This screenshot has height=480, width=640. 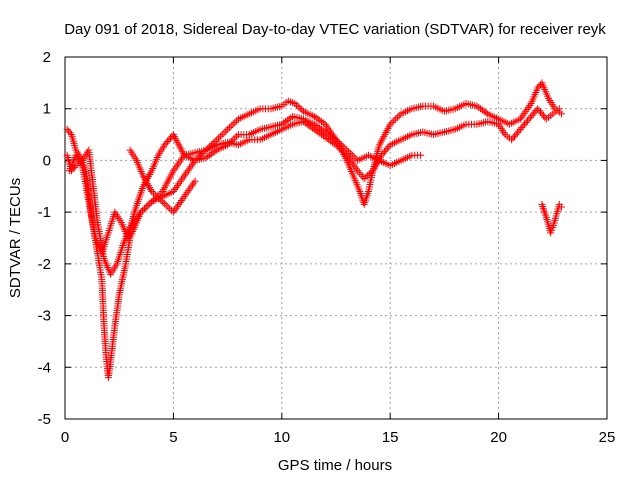 I want to click on series-track-d, so click(x=162, y=181).